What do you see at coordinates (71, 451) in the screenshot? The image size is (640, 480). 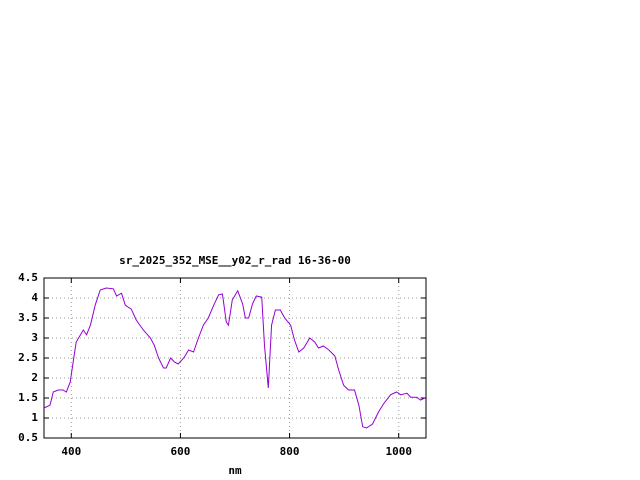 I see `x-tick-label: 400` at bounding box center [71, 451].